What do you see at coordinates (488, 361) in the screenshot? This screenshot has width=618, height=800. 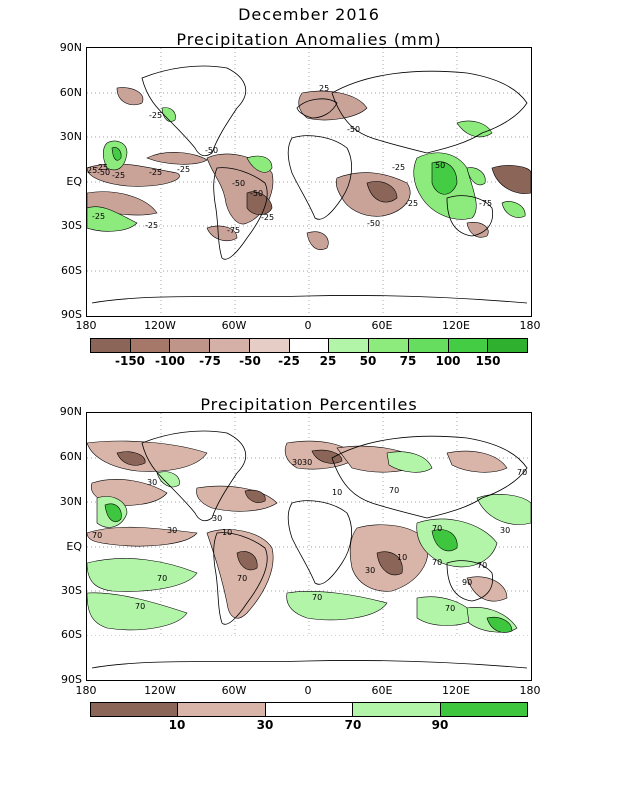 I see `colorbar-label: 150` at bounding box center [488, 361].